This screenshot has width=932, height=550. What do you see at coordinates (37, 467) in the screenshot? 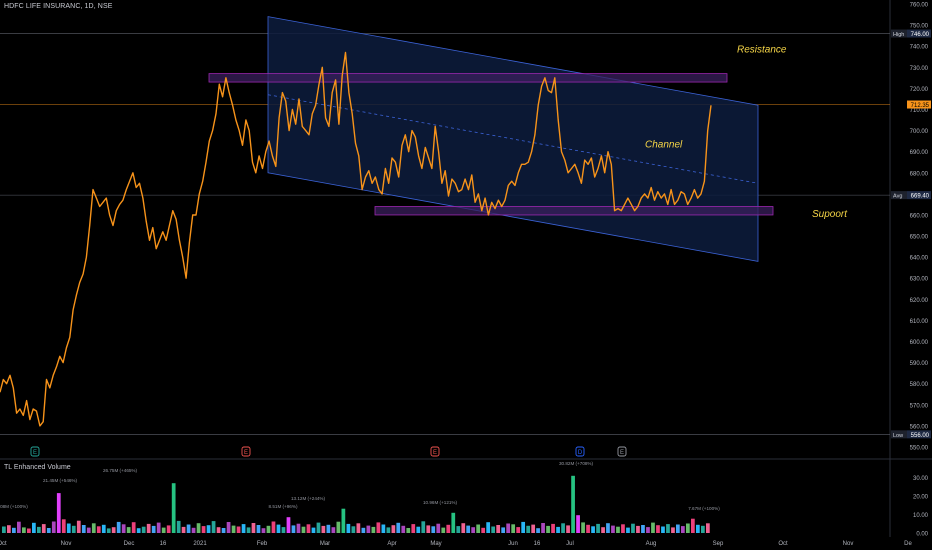
I see `volume-panel-title: TL Enhanced Volume` at bounding box center [37, 467].